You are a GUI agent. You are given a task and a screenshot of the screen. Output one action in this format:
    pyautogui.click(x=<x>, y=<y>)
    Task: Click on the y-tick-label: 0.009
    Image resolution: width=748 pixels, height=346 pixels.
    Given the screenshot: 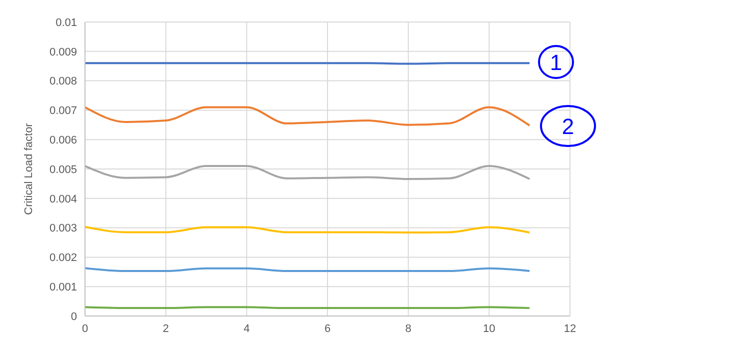 What is the action you would take?
    pyautogui.click(x=63, y=52)
    